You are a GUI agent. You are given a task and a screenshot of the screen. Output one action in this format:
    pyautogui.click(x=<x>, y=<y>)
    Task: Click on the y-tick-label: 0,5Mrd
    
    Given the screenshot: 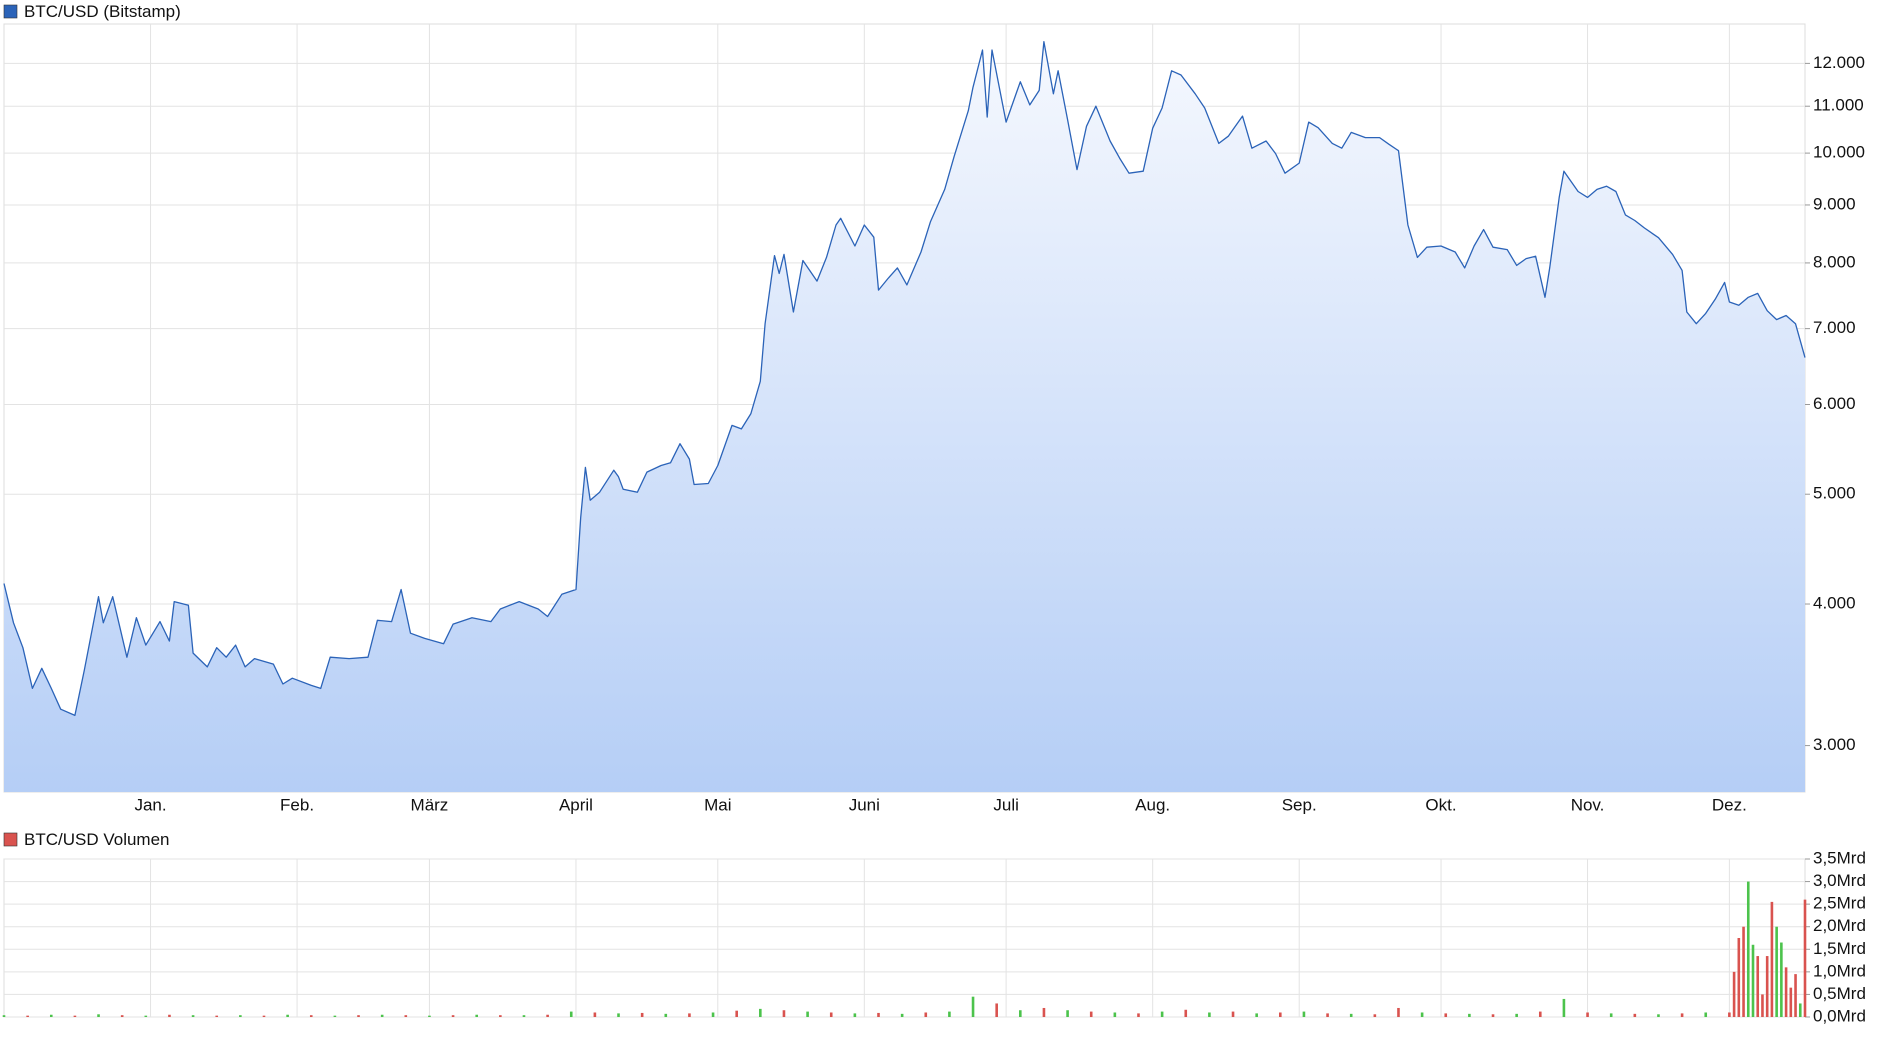 What is the action you would take?
    pyautogui.click(x=1839, y=993)
    